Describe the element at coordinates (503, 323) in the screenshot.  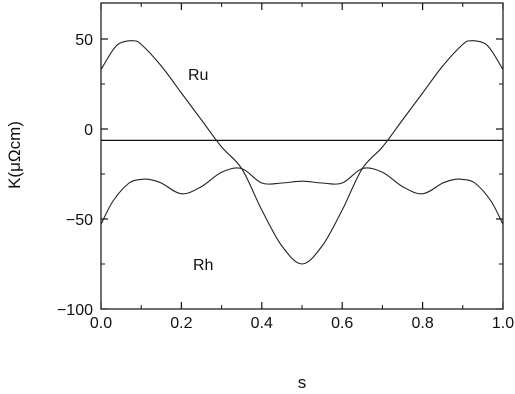
I see `x-tick-label: 1.0` at that location.